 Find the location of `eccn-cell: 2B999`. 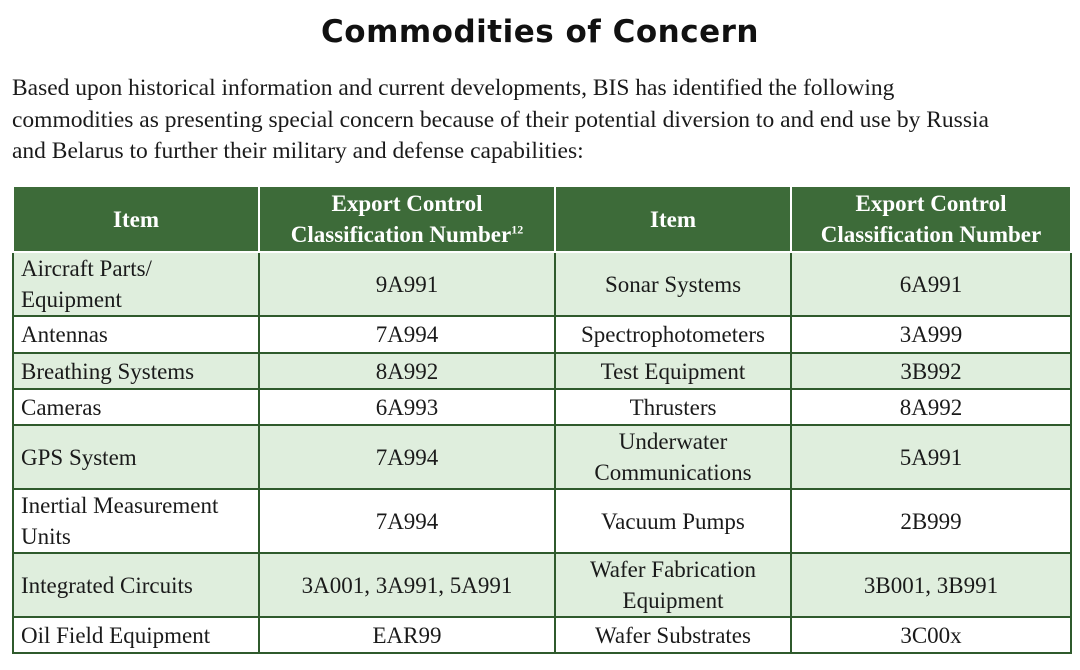

eccn-cell: 2B999 is located at coordinates (931, 521).